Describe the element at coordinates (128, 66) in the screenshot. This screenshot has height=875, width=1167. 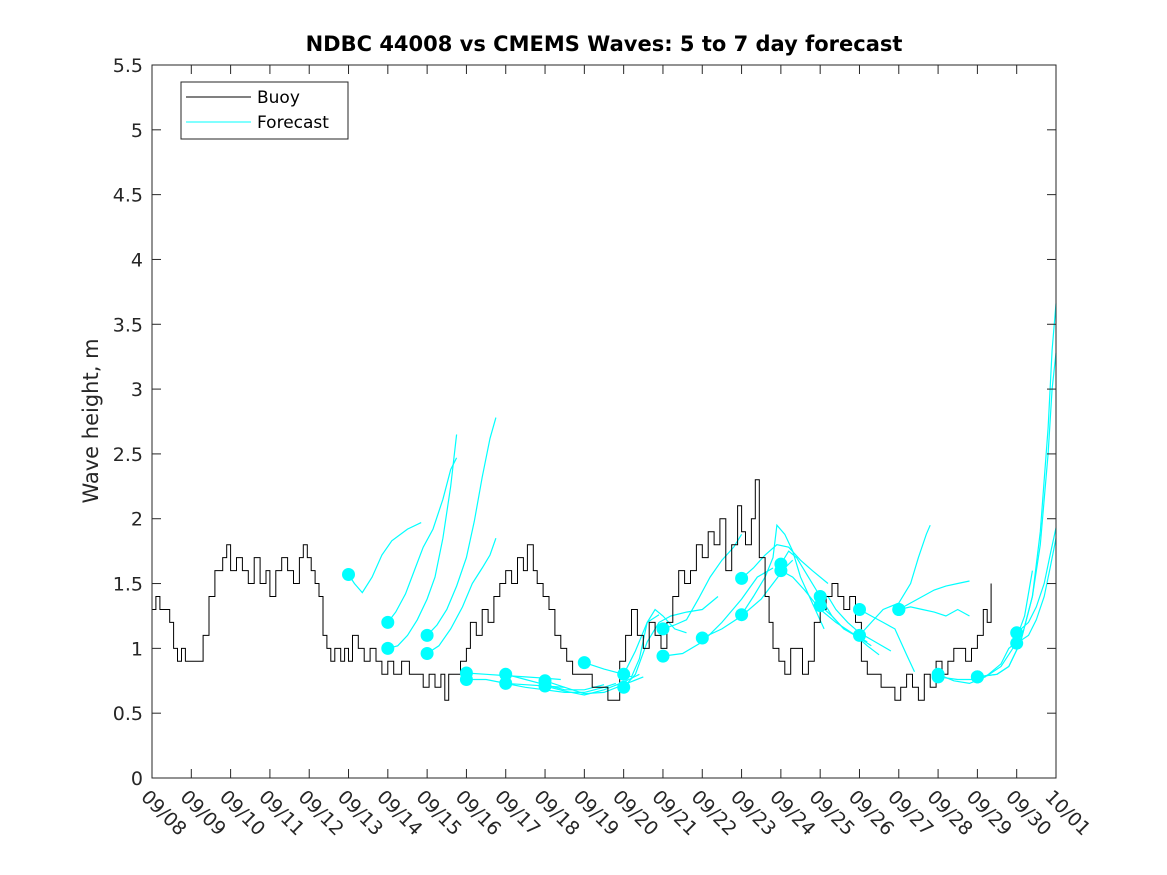
I see `y-tick-label-11: 5.5` at that location.